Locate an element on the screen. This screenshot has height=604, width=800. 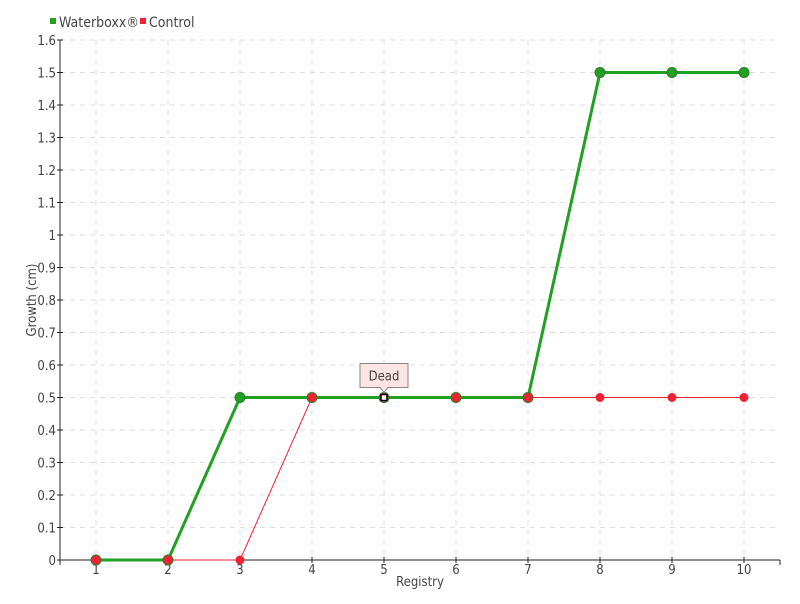
legend-label-waterboxx: Waterboxx® is located at coordinates (99, 23).